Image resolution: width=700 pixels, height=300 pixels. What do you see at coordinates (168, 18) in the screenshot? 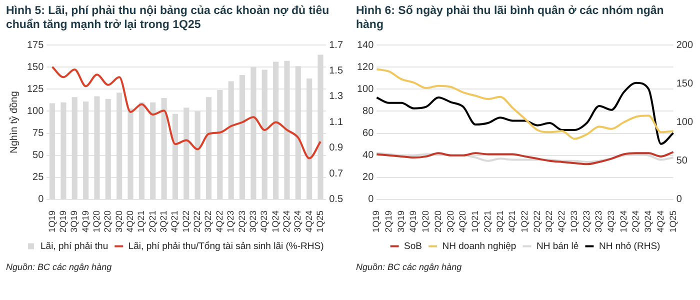
I see `chart-title: Hình 5: Lãi, phí phải thu nội bảng của các khoản nợ đủ tiêu chuẩn tăng mạnh trở lại trong 1Q25` at bounding box center [168, 18].